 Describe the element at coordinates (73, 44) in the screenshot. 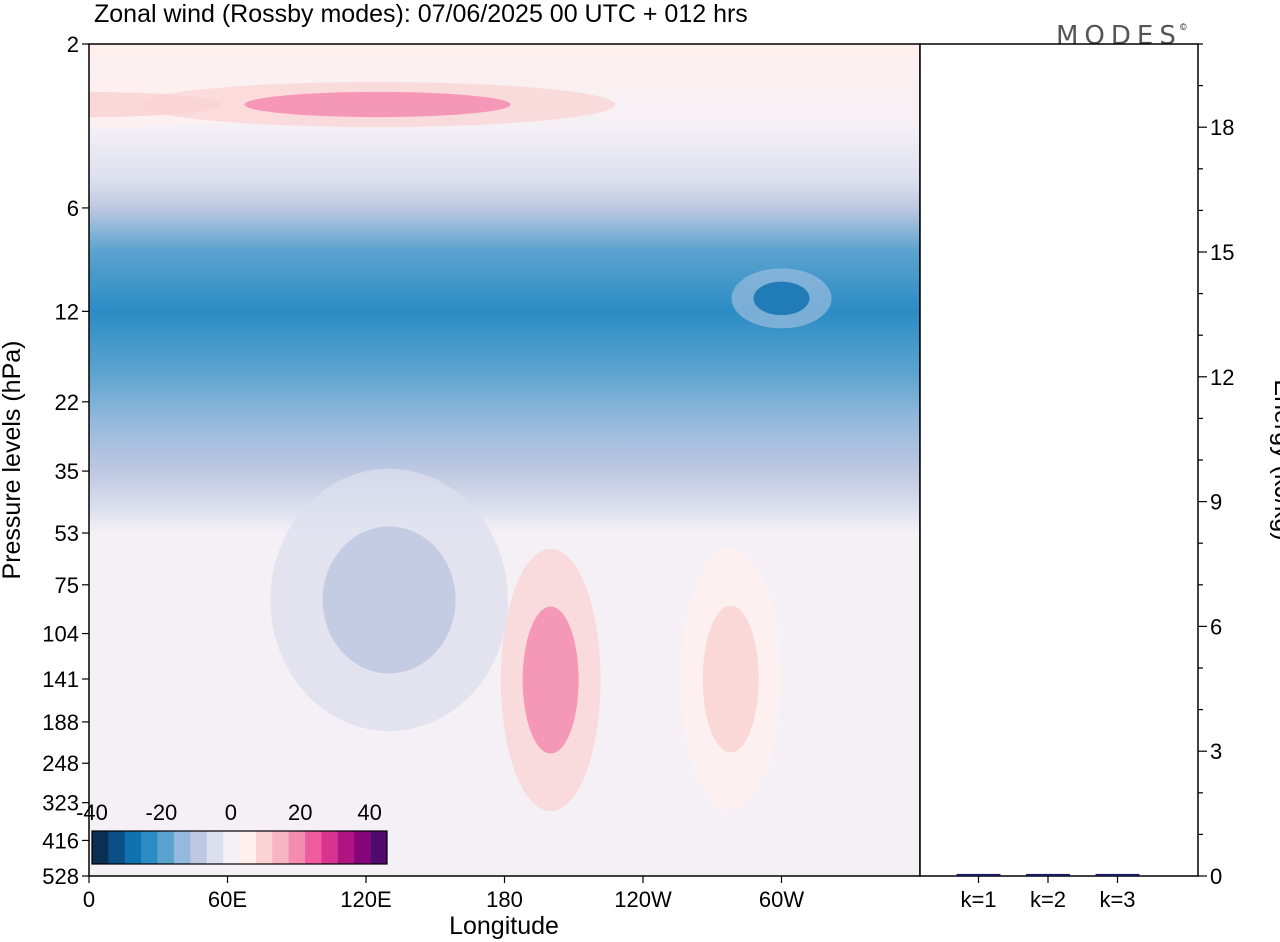

I see `pressure-tick-label: 2` at that location.